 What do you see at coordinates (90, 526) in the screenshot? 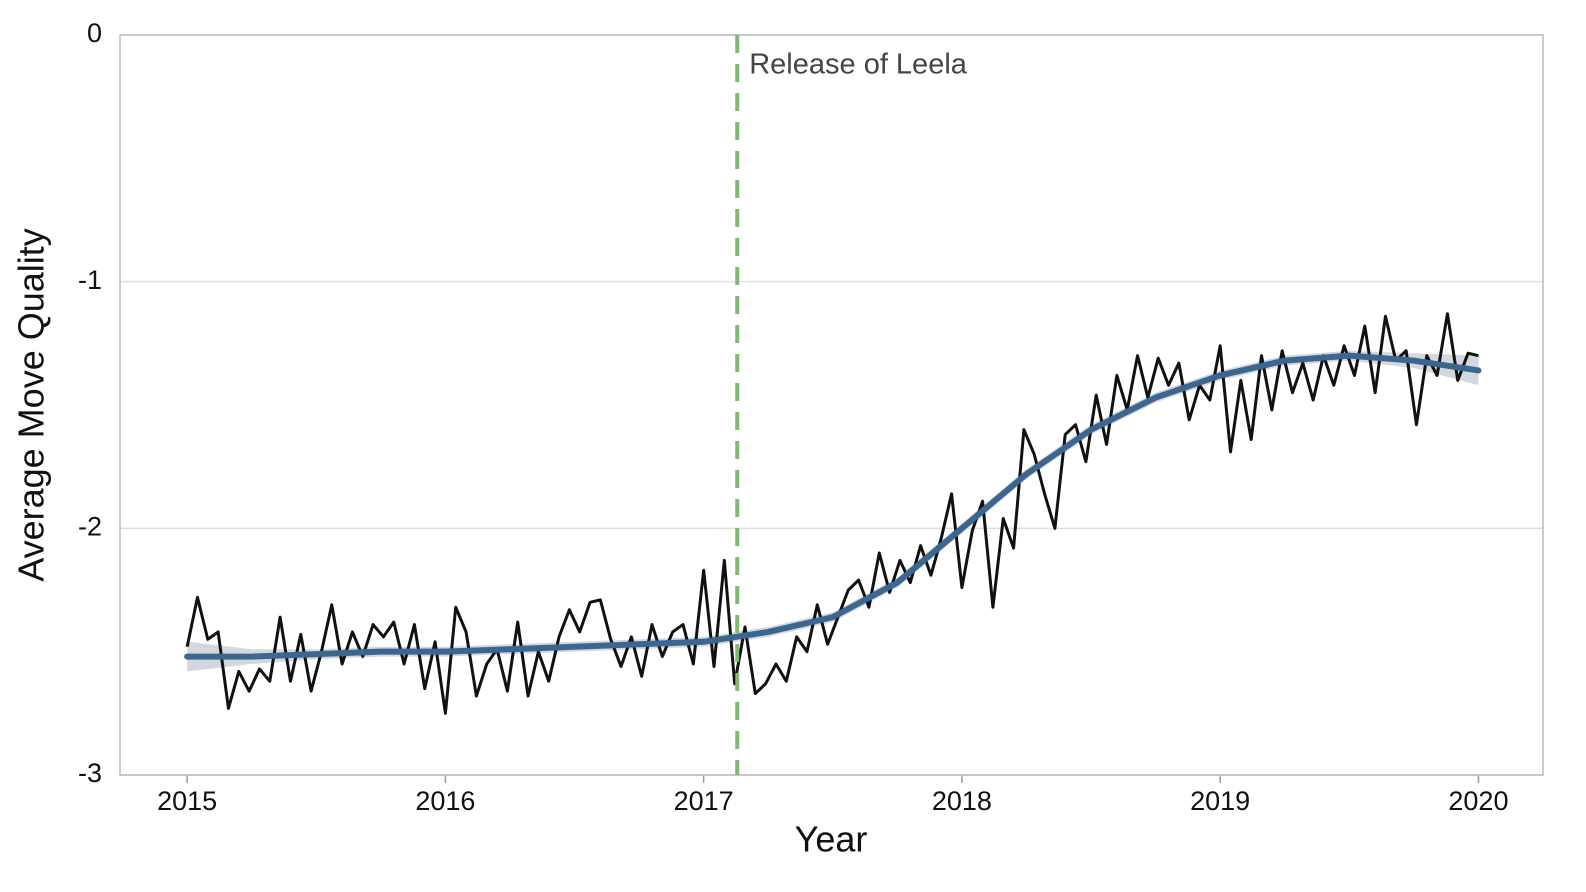
I see `y-tick-label: -2` at bounding box center [90, 526].